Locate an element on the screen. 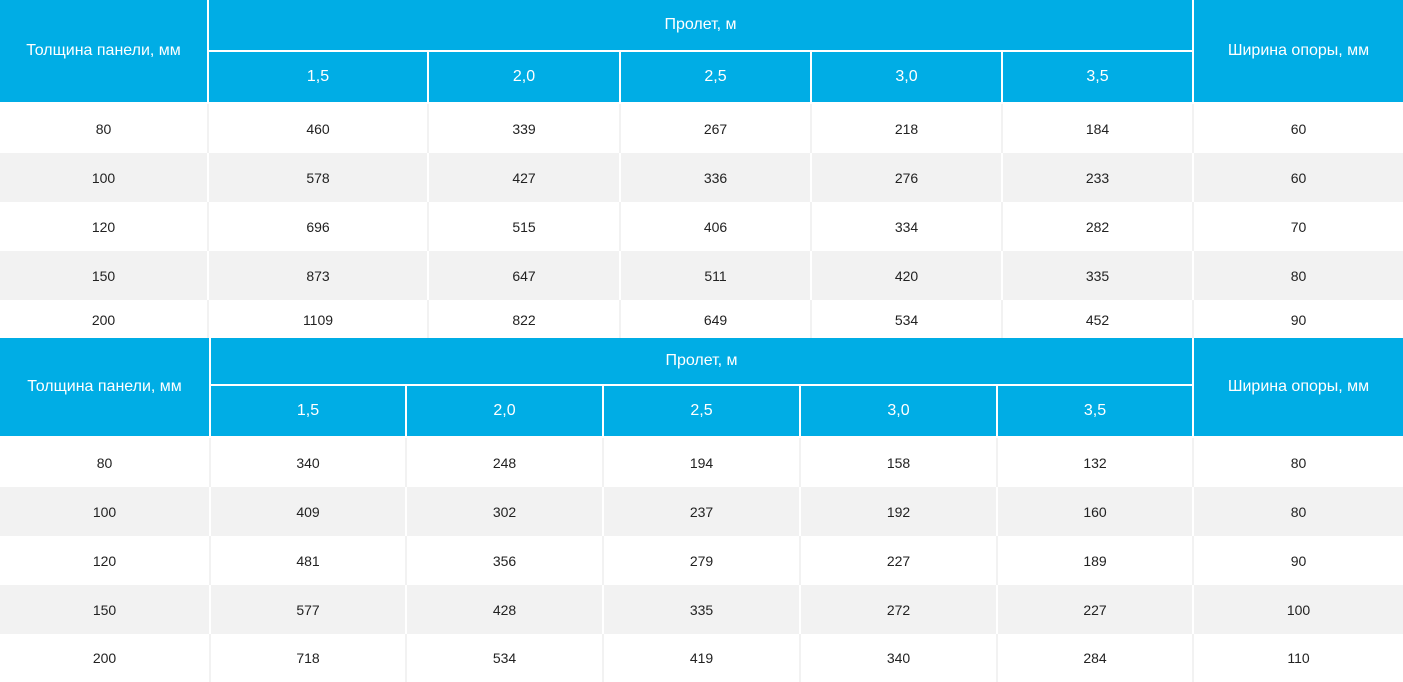 The image size is (1403, 682). load-value-cell: 279 is located at coordinates (702, 560).